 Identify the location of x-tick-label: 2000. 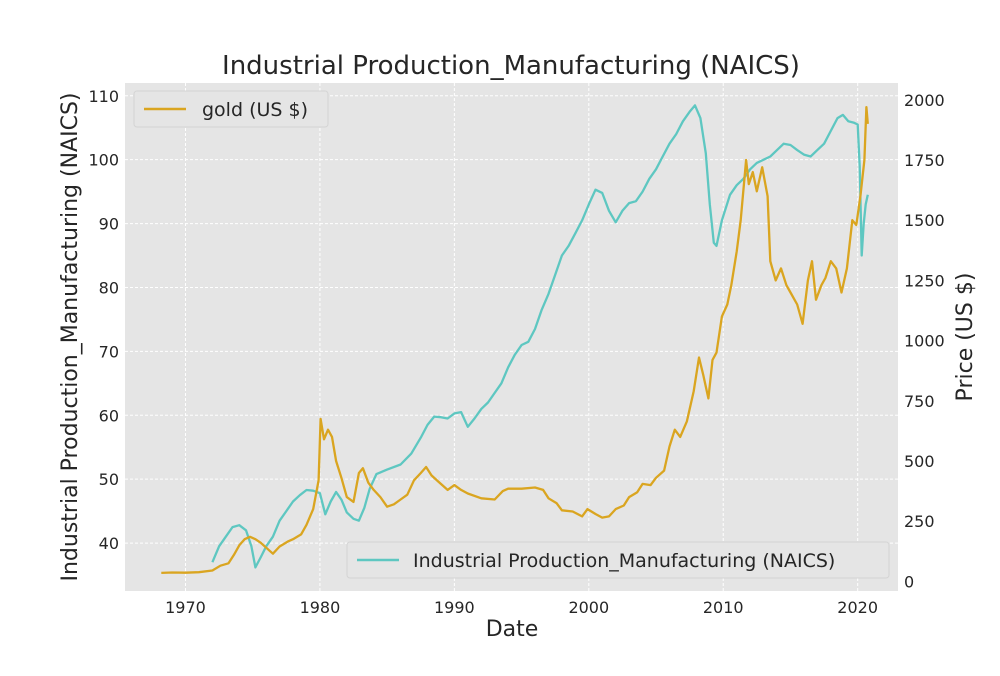
(588, 607).